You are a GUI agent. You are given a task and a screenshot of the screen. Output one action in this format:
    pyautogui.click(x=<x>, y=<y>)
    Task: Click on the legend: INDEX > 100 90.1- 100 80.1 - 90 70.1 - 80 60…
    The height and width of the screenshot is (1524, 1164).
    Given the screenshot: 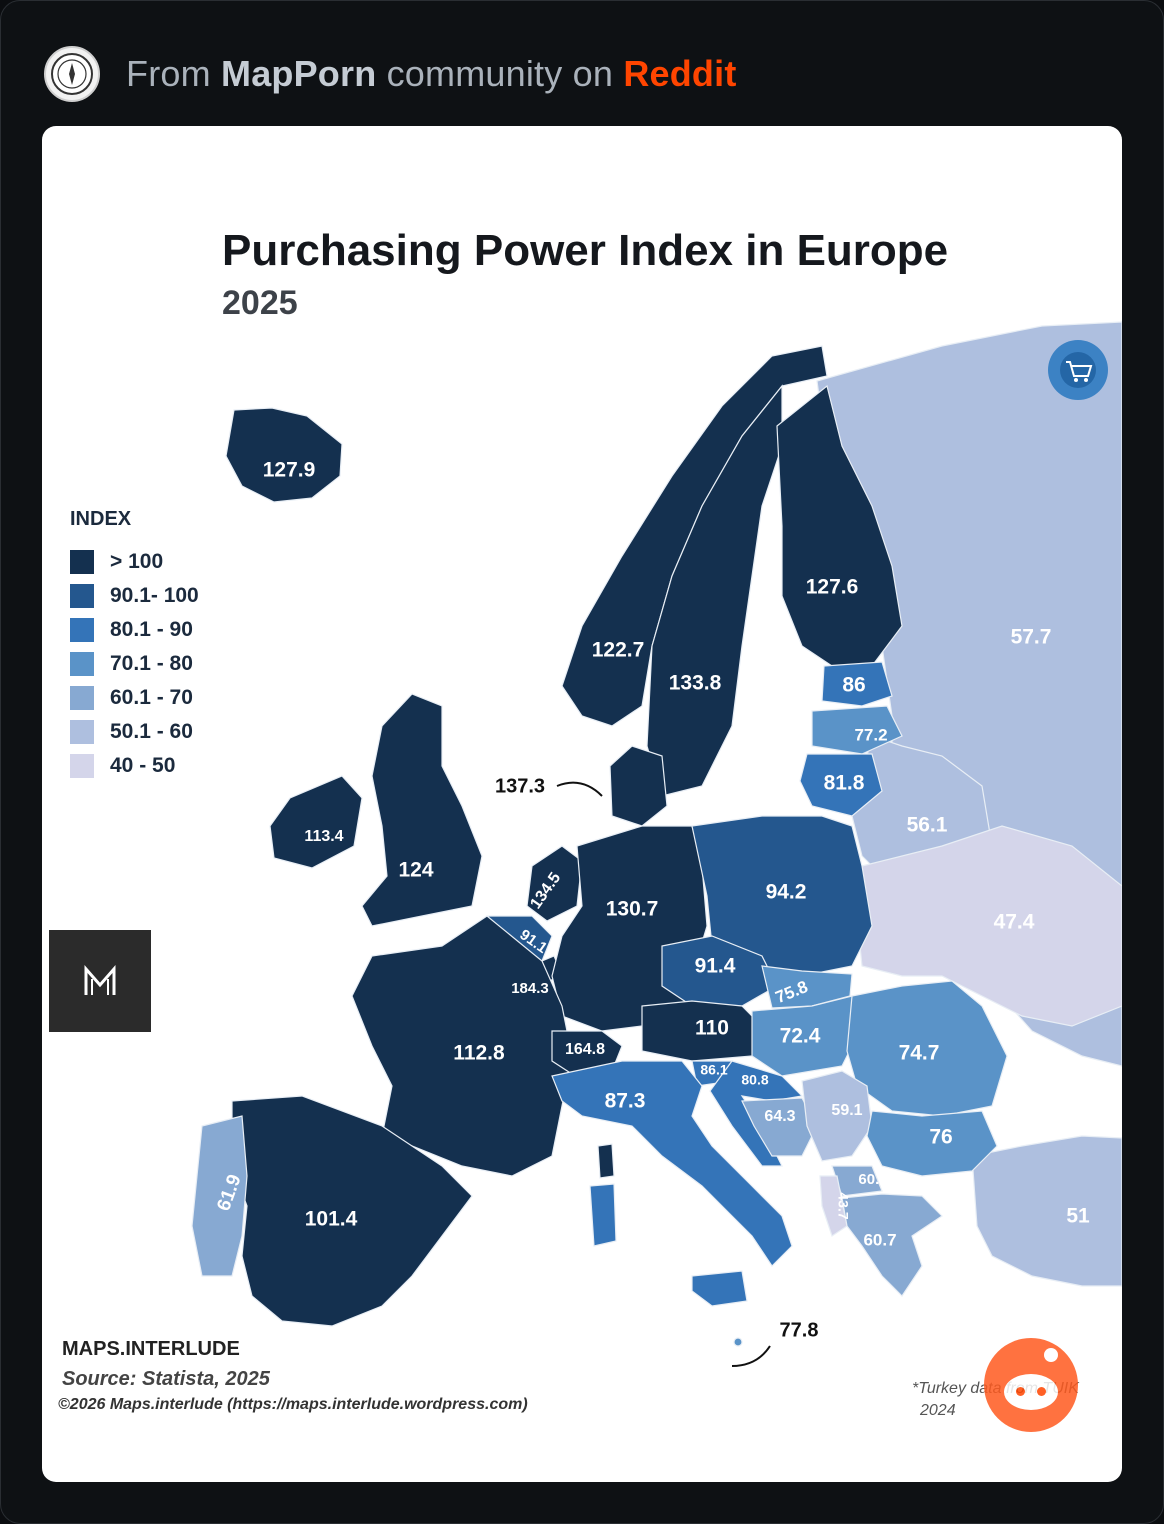 What is the action you would take?
    pyautogui.click(x=134, y=645)
    